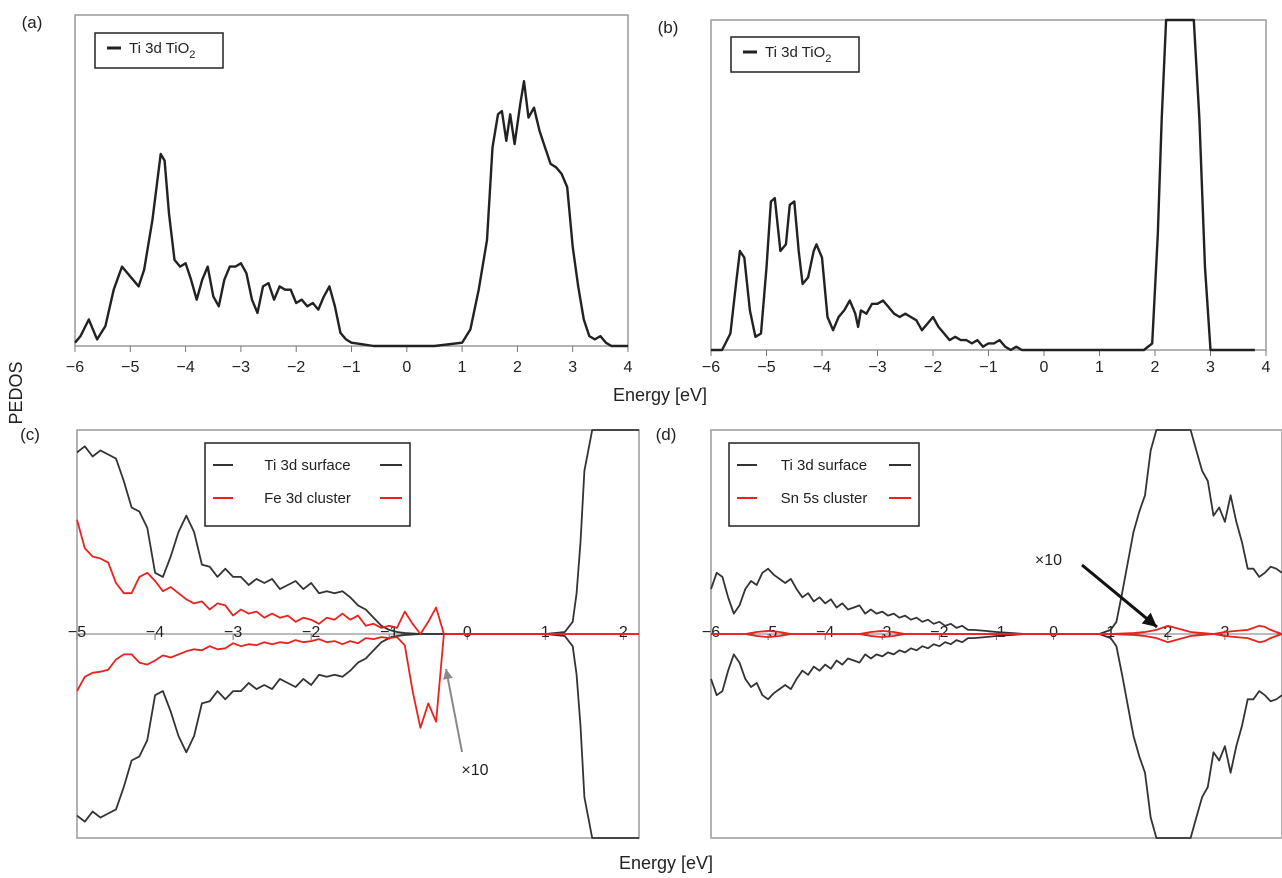 Image resolution: width=1282 pixels, height=878 pixels. Describe the element at coordinates (351, 214) in the screenshot. I see `series-line-ti-3d-tio2` at that location.